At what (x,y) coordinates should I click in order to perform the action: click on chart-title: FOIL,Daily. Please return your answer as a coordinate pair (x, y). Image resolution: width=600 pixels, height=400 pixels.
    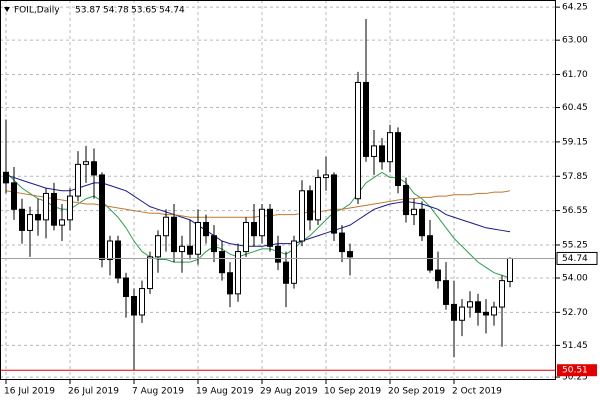
    Looking at the image, I should click on (37, 11).